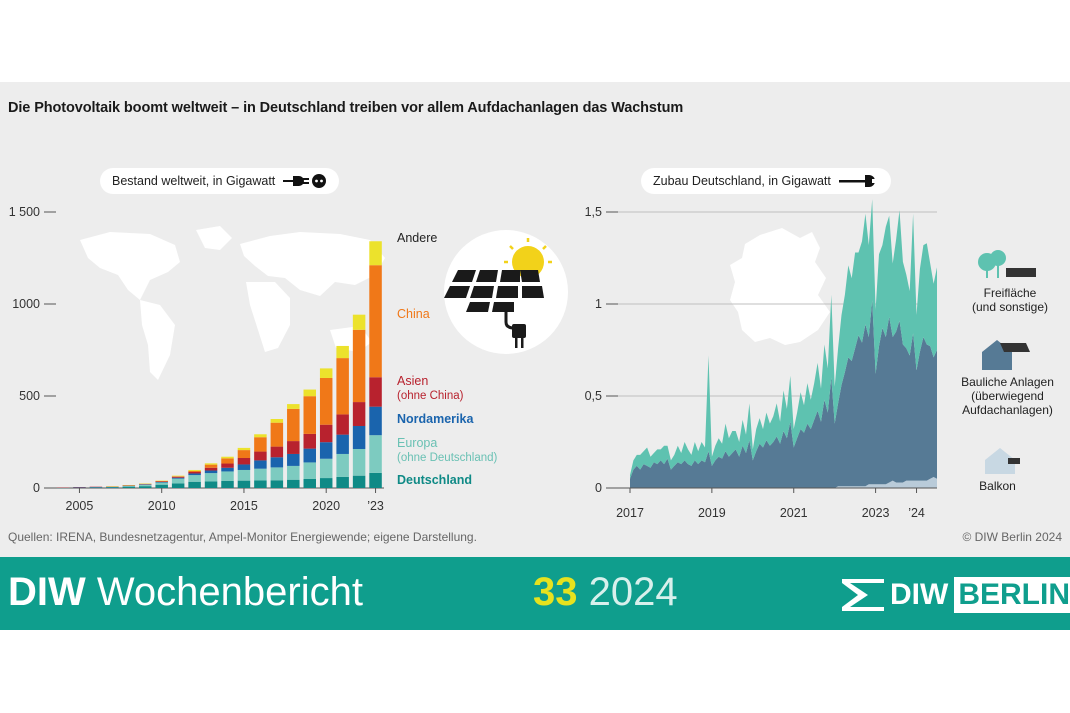 The width and height of the screenshot is (1070, 713). Describe the element at coordinates (1006, 355) in the screenshot. I see `building-icon` at that location.